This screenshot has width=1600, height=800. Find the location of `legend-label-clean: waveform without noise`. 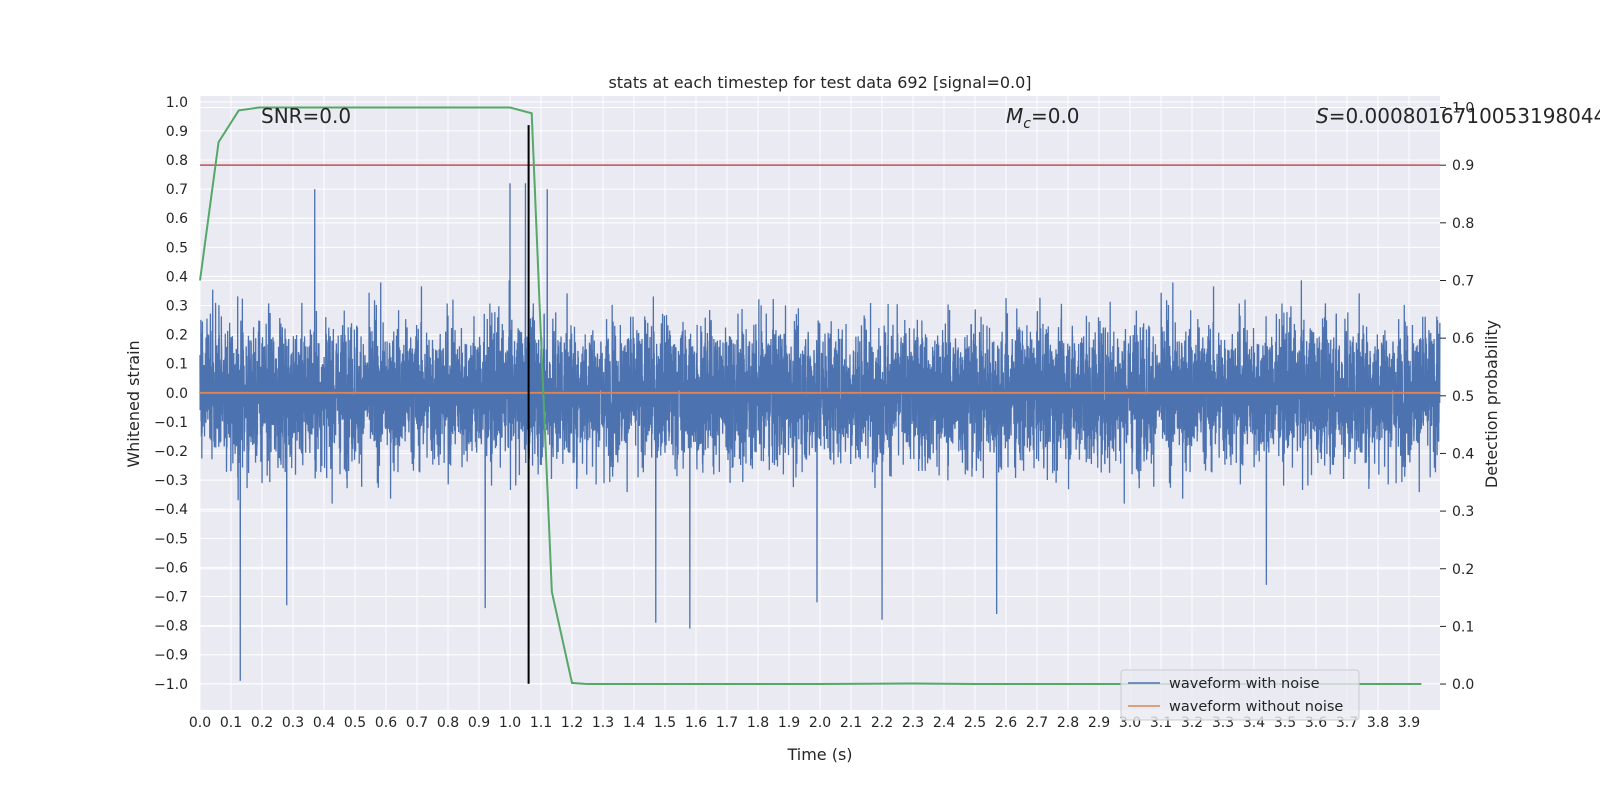

legend-label-clean: waveform without noise is located at coordinates (1256, 707).